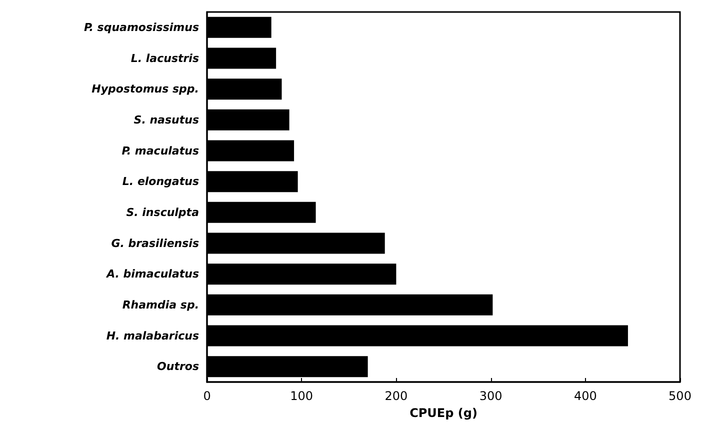 This screenshot has height=434, width=715. What do you see at coordinates (444, 413) in the screenshot?
I see `x-axis-title: CPUEp (g)` at bounding box center [444, 413].